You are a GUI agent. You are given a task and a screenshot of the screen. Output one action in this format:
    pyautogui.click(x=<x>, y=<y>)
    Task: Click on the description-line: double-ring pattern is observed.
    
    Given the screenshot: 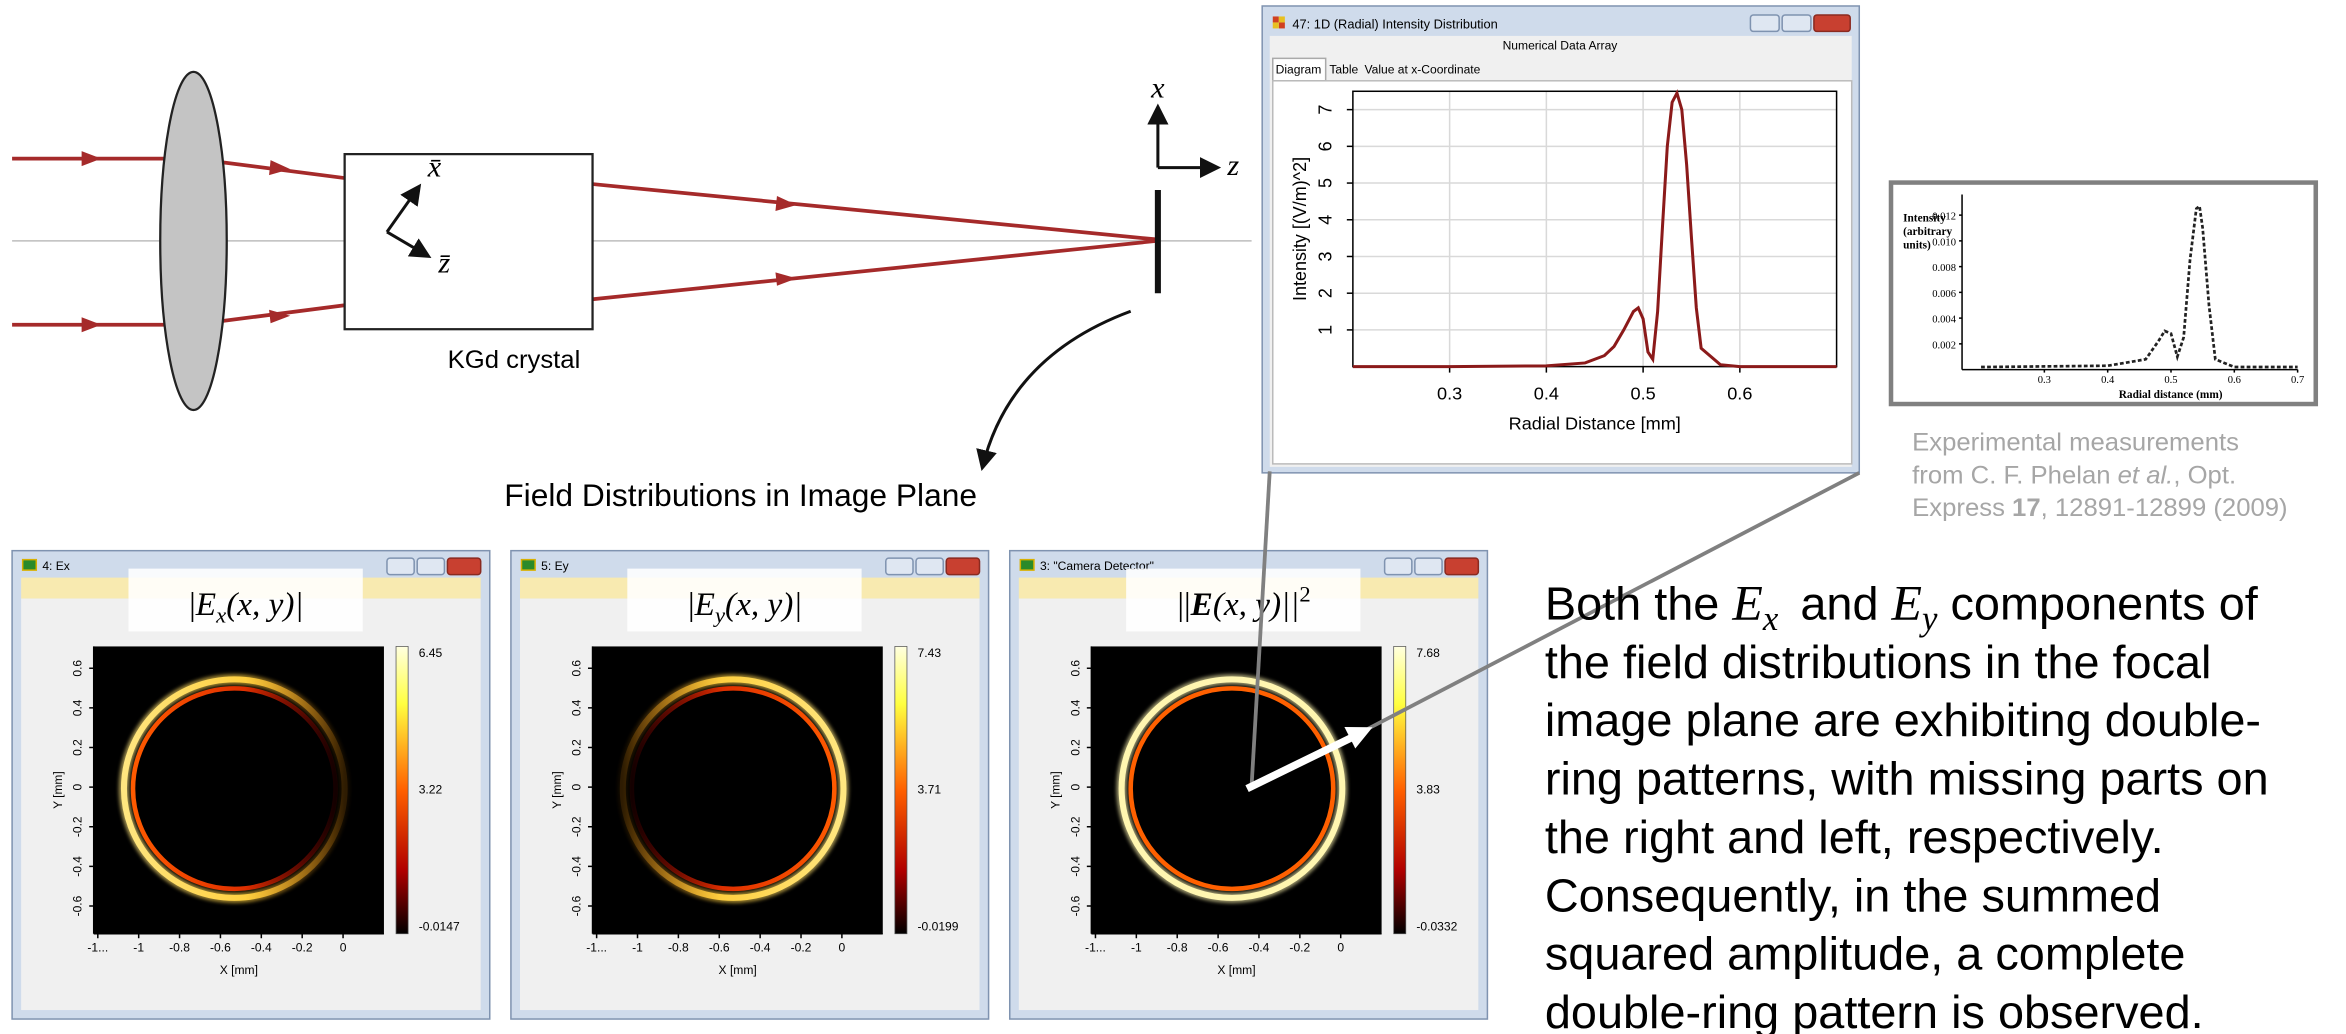 What is the action you would take?
    pyautogui.click(x=1874, y=1010)
    